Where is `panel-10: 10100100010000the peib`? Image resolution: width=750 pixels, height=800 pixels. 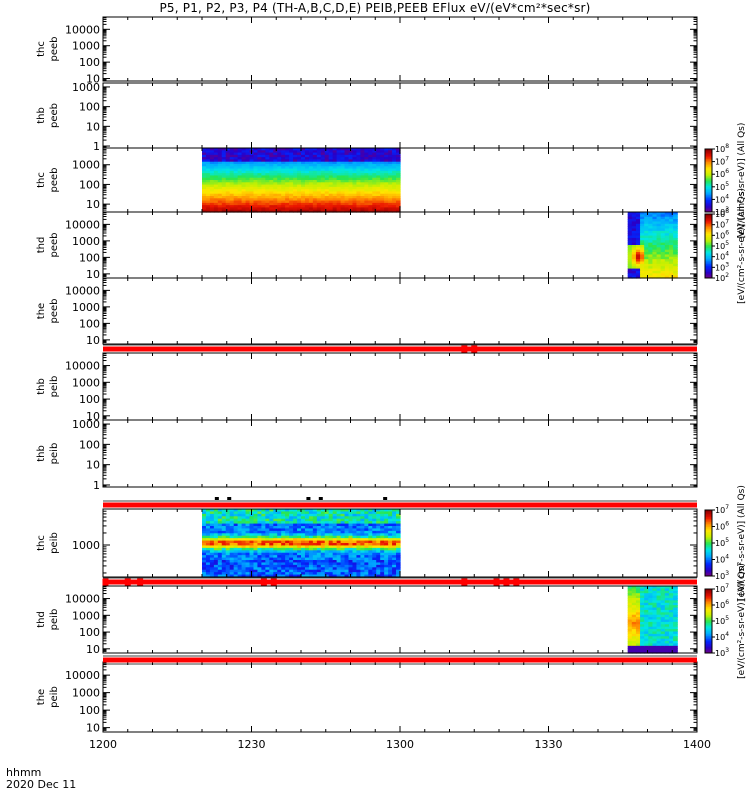 panel-10: 10100100010000the peib is located at coordinates (366, 698).